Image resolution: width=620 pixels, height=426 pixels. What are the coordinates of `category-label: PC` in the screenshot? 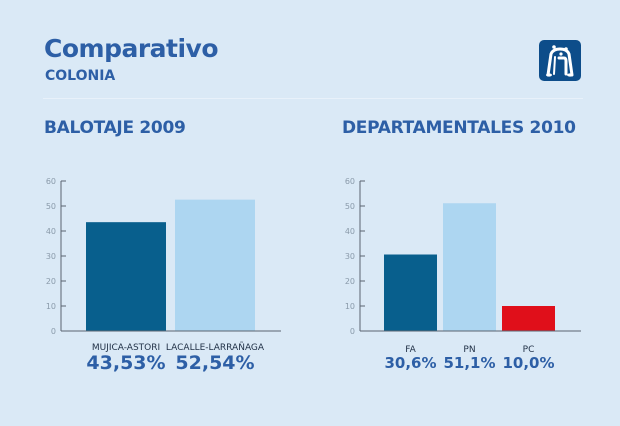 It's located at (529, 350).